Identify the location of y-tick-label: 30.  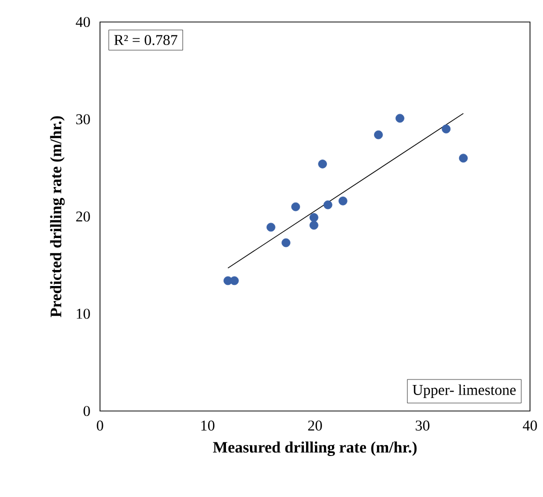
(83, 119).